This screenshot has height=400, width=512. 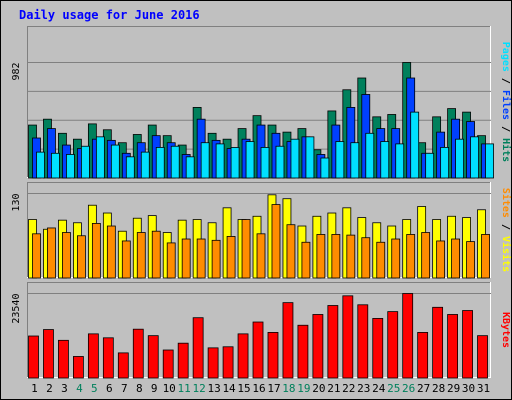 I want to click on day-tick-label: 26, so click(x=408, y=388).